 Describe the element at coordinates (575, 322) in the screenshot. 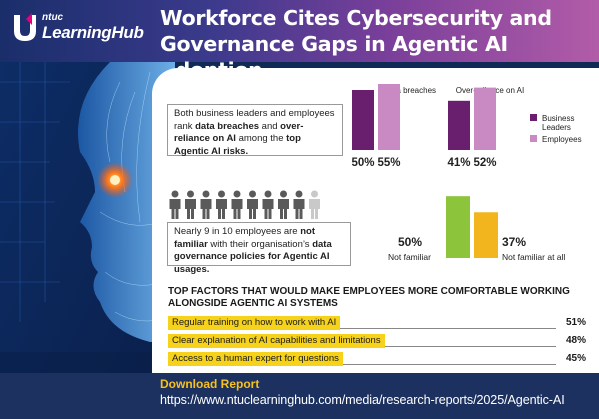

I see `factor-percent: 51%` at that location.